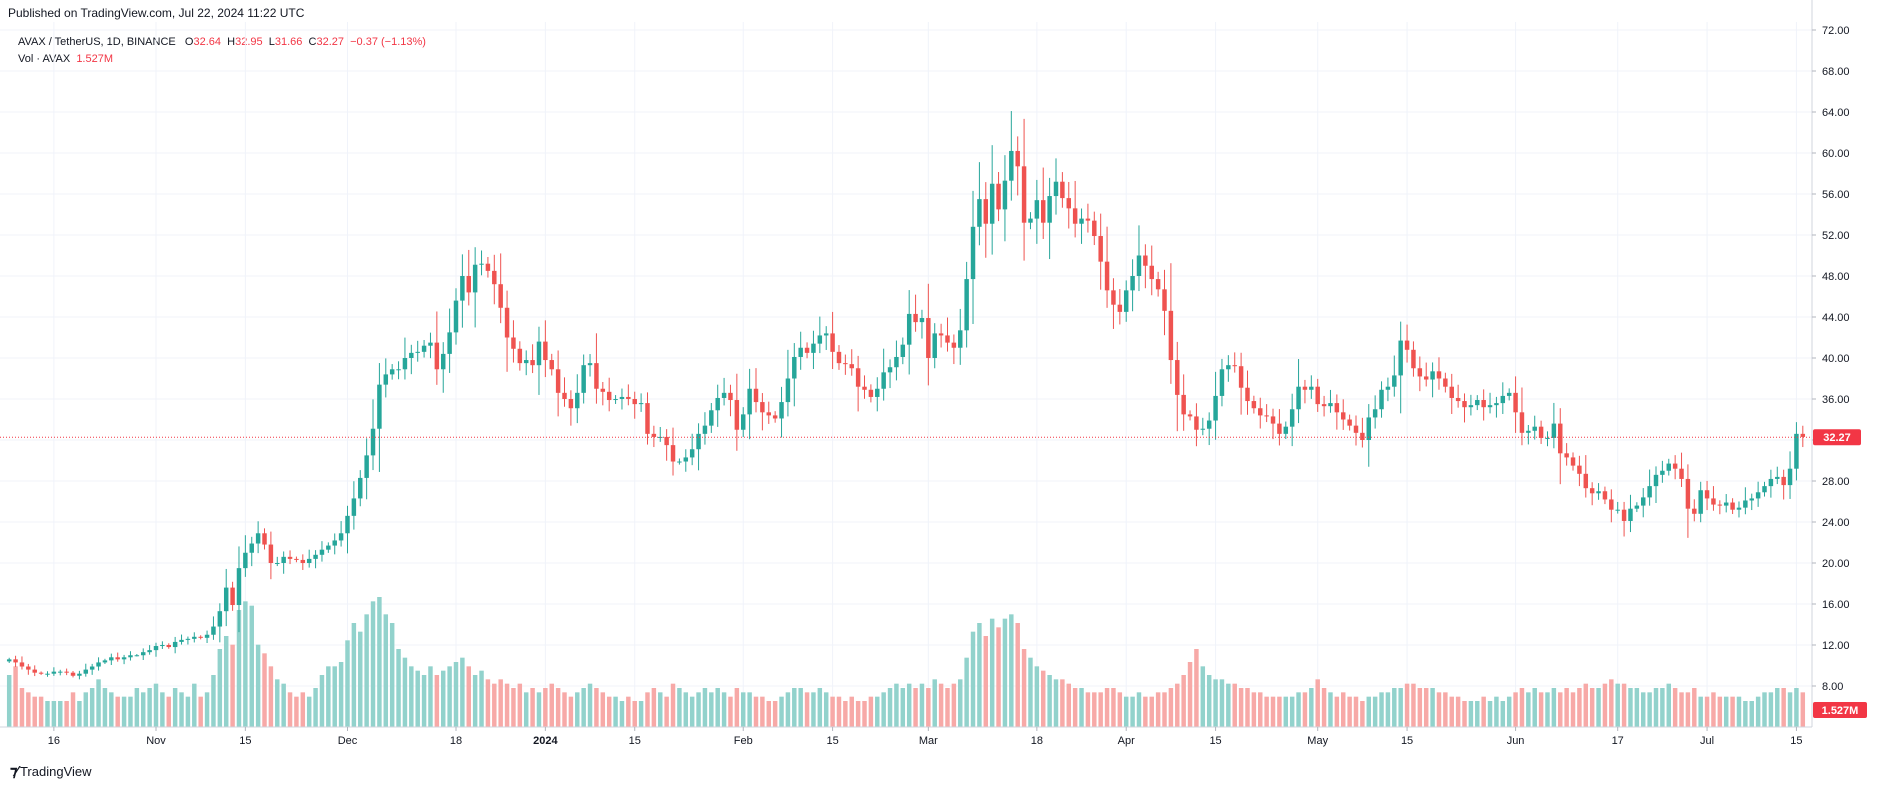  I want to click on price-tick-label: 44.00, so click(1836, 318).